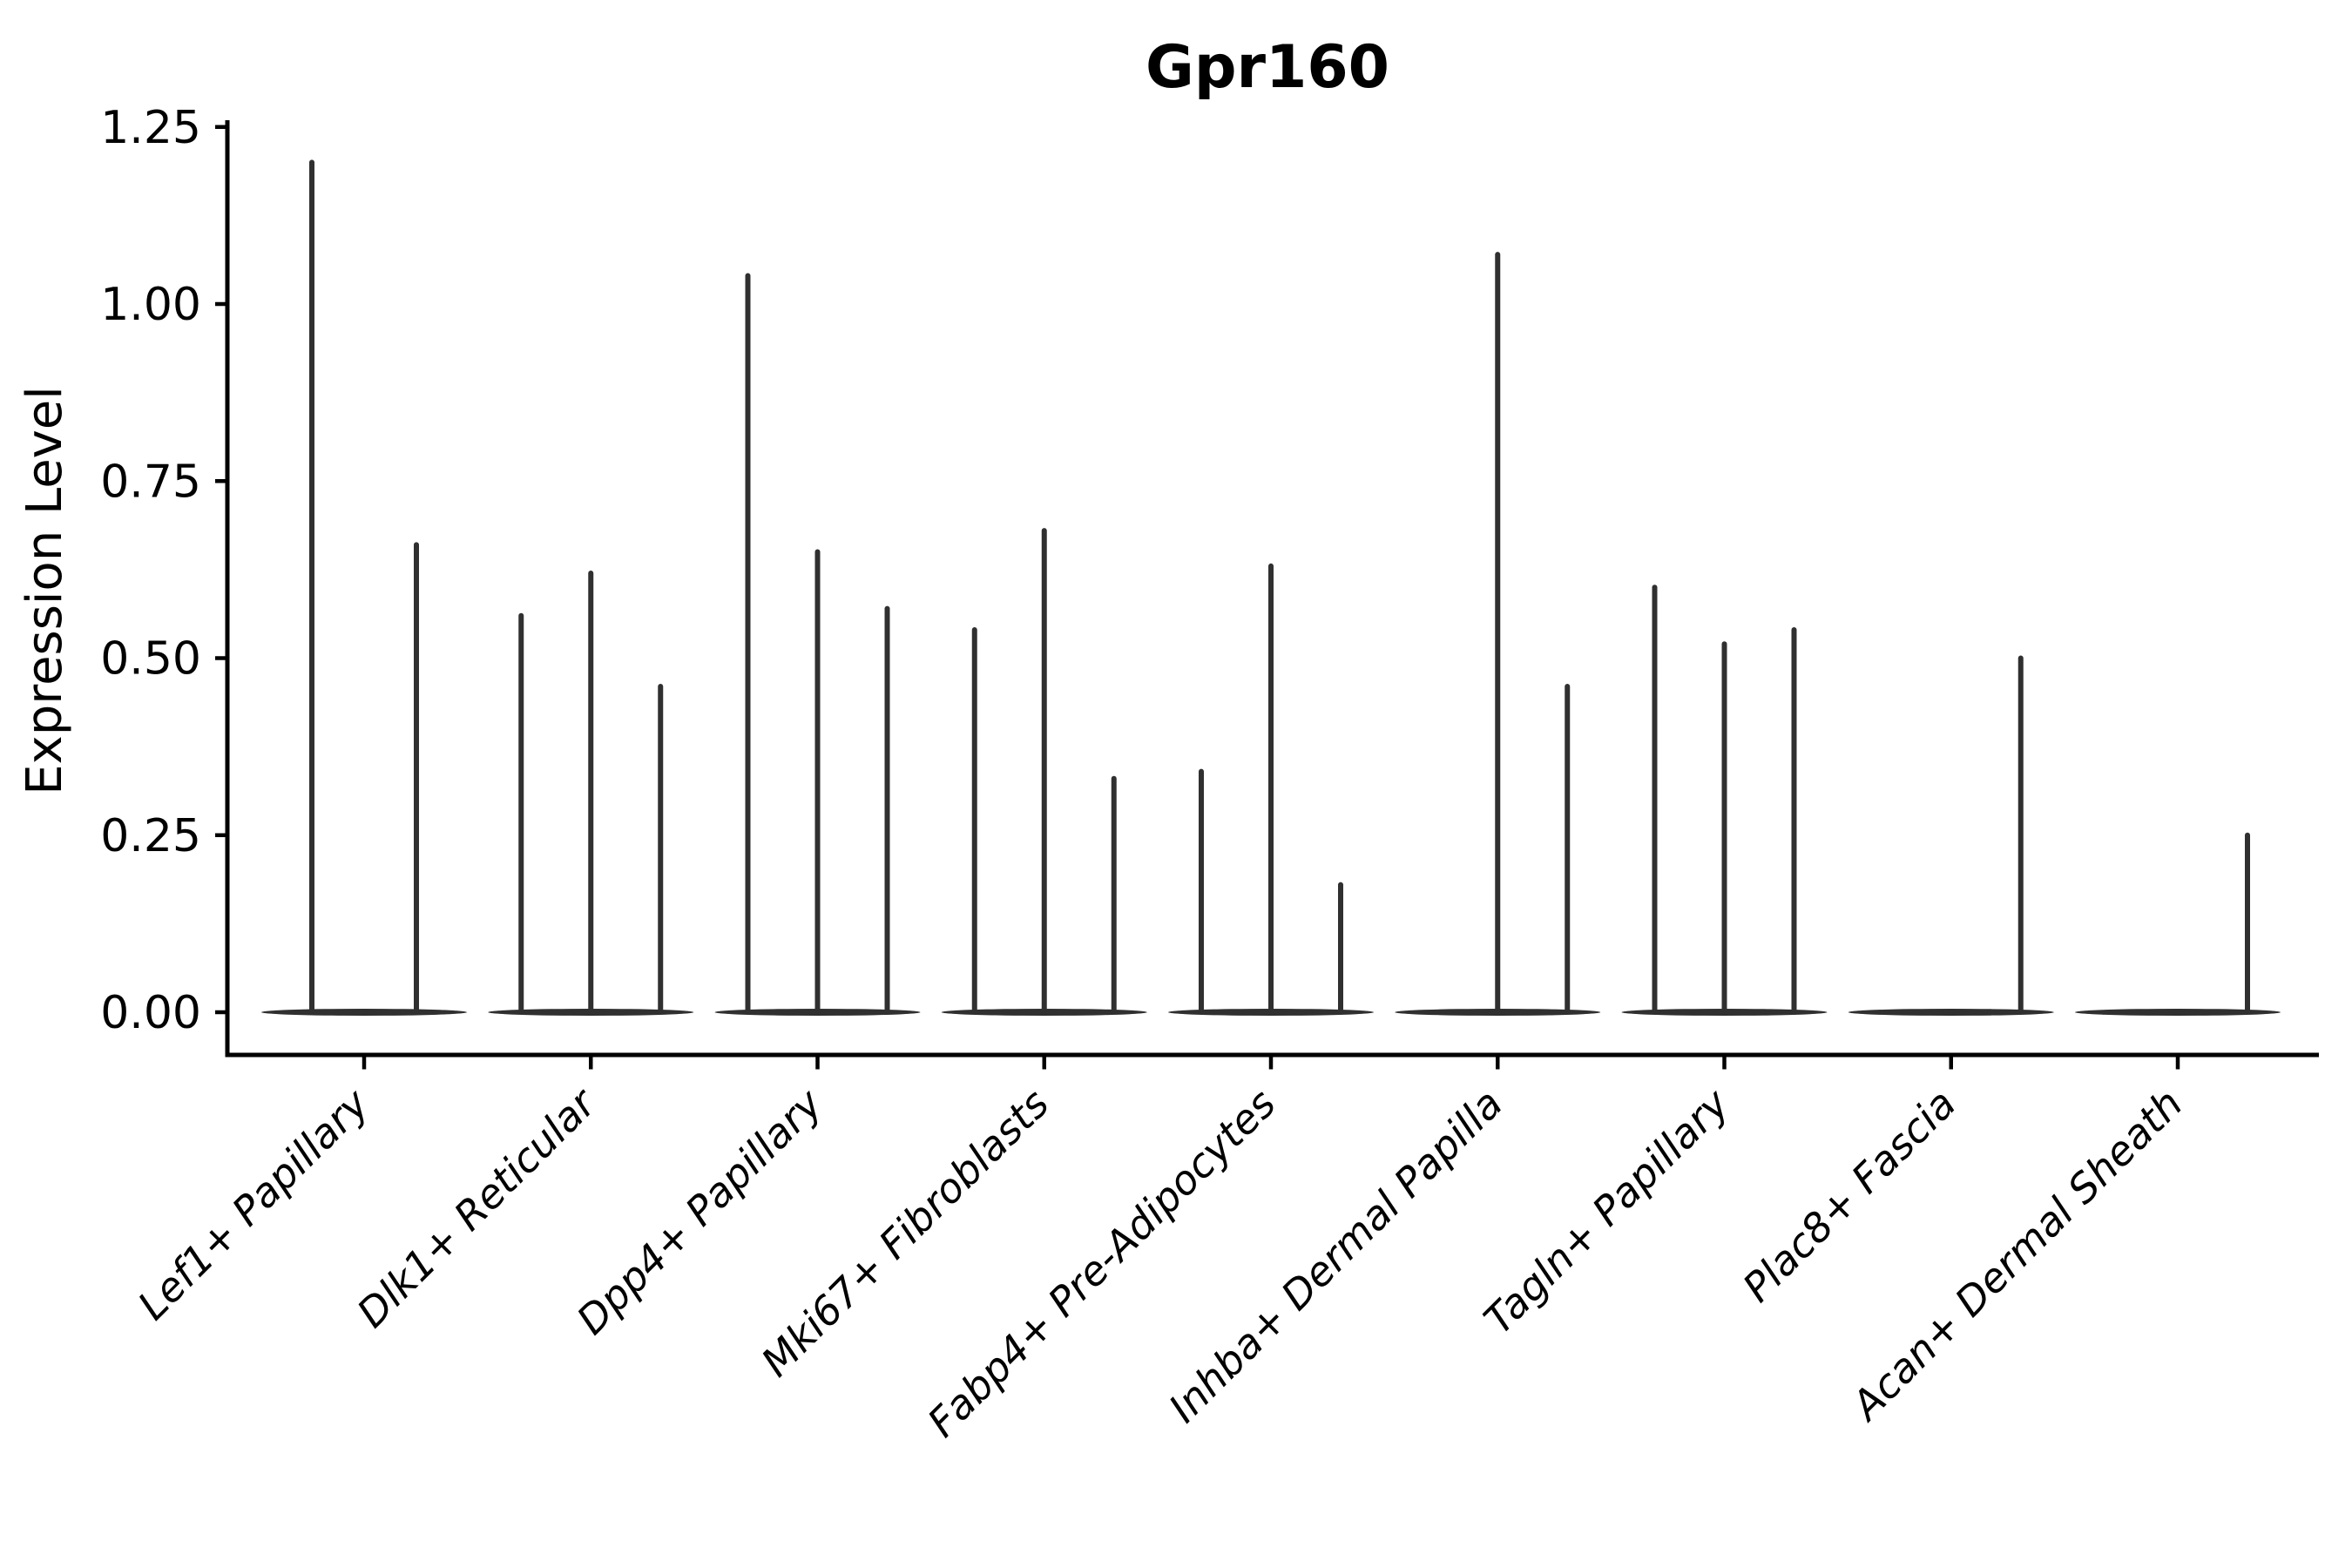 This screenshot has height=1568, width=2352. What do you see at coordinates (150, 1013) in the screenshot?
I see `y-tick-label: 0.00` at bounding box center [150, 1013].